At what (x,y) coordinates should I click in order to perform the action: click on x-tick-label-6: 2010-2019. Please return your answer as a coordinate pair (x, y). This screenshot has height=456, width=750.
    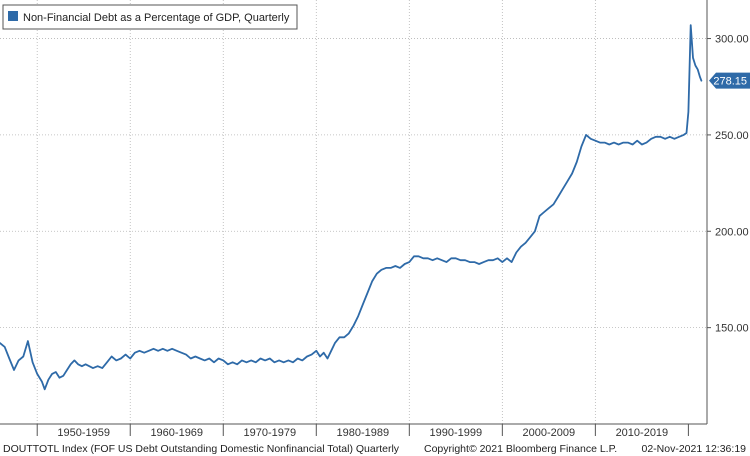
    Looking at the image, I should click on (642, 433).